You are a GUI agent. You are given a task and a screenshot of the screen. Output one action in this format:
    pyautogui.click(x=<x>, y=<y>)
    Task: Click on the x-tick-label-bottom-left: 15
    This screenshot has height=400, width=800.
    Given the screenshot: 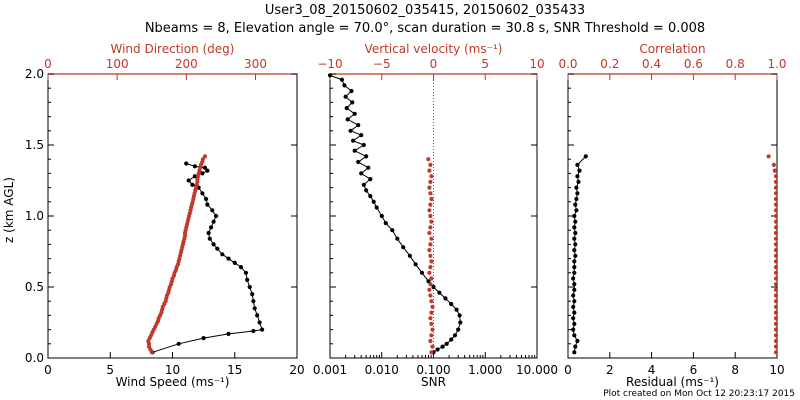 What is the action you would take?
    pyautogui.click(x=234, y=370)
    